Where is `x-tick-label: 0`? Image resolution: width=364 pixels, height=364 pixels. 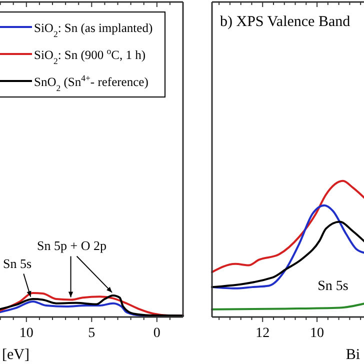 x-tick-label: 0 is located at coordinates (156, 333).